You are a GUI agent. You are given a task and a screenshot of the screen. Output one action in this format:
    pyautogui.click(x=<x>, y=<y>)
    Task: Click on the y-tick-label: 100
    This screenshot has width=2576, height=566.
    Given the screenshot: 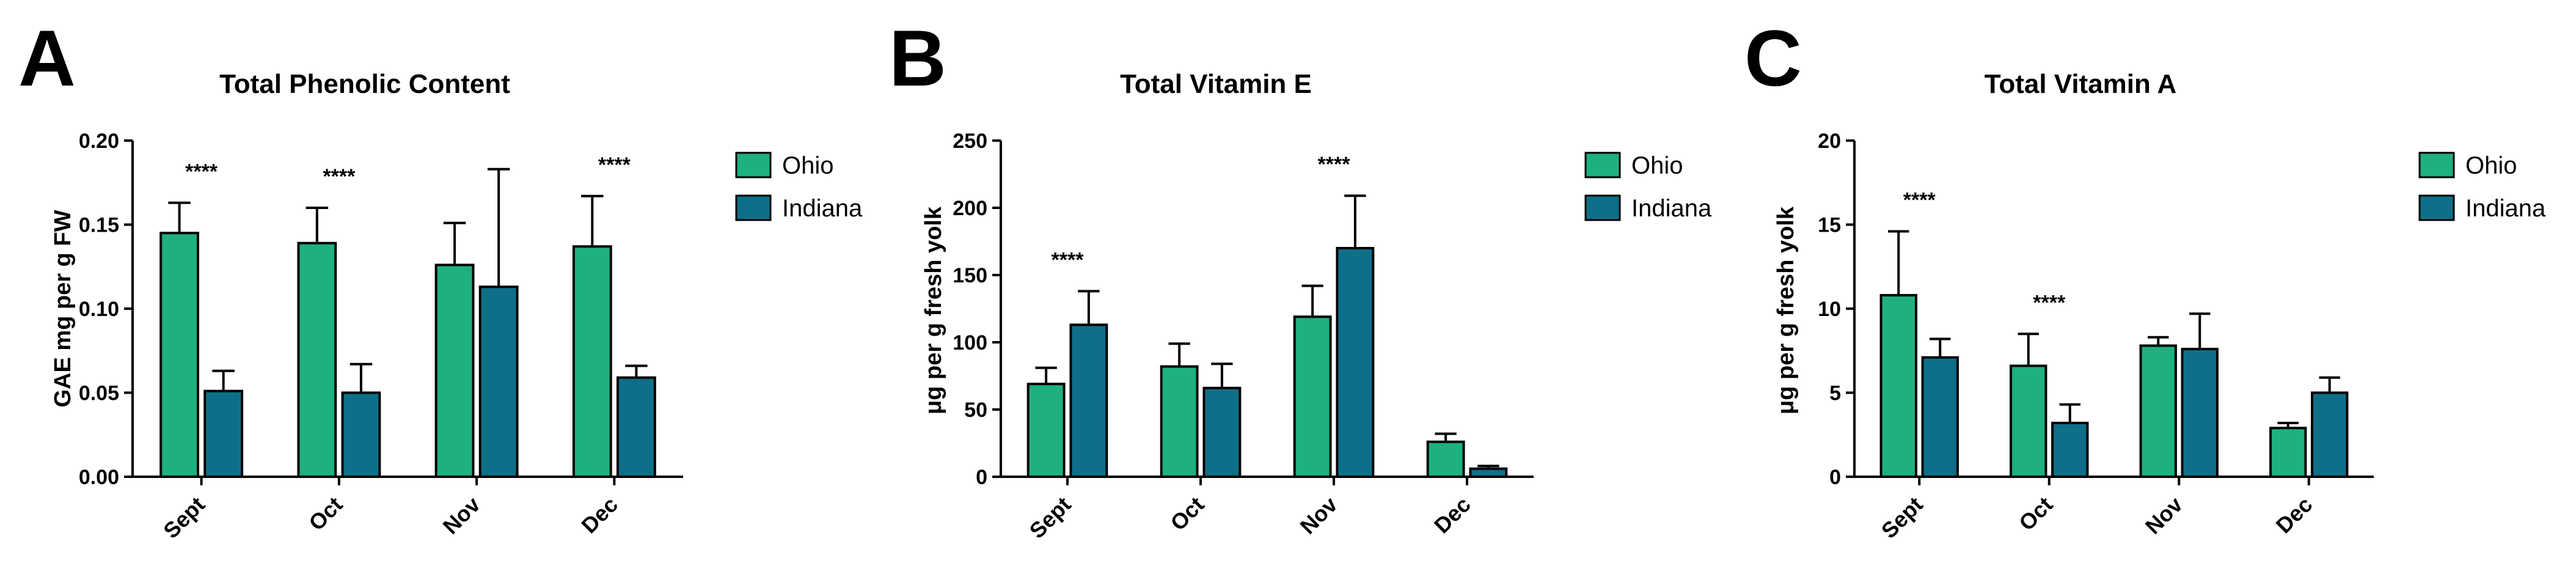 What is the action you would take?
    pyautogui.click(x=970, y=343)
    